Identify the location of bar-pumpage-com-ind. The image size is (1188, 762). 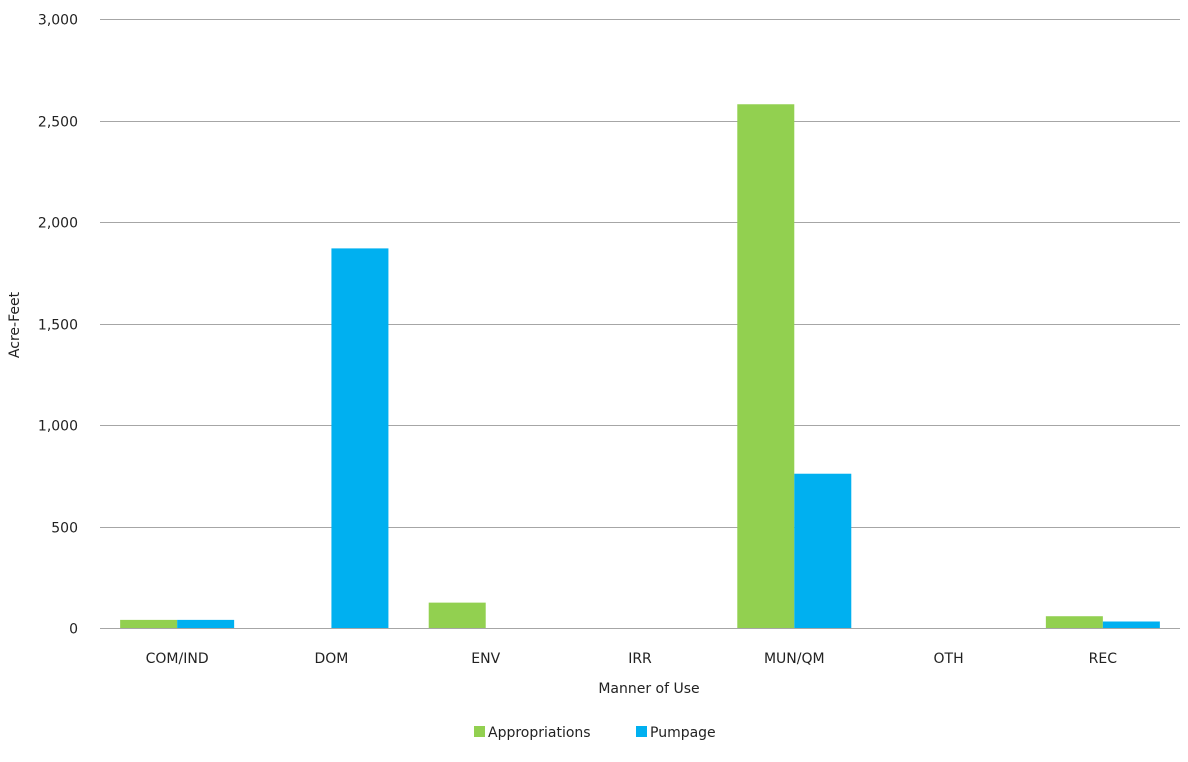
(205, 624).